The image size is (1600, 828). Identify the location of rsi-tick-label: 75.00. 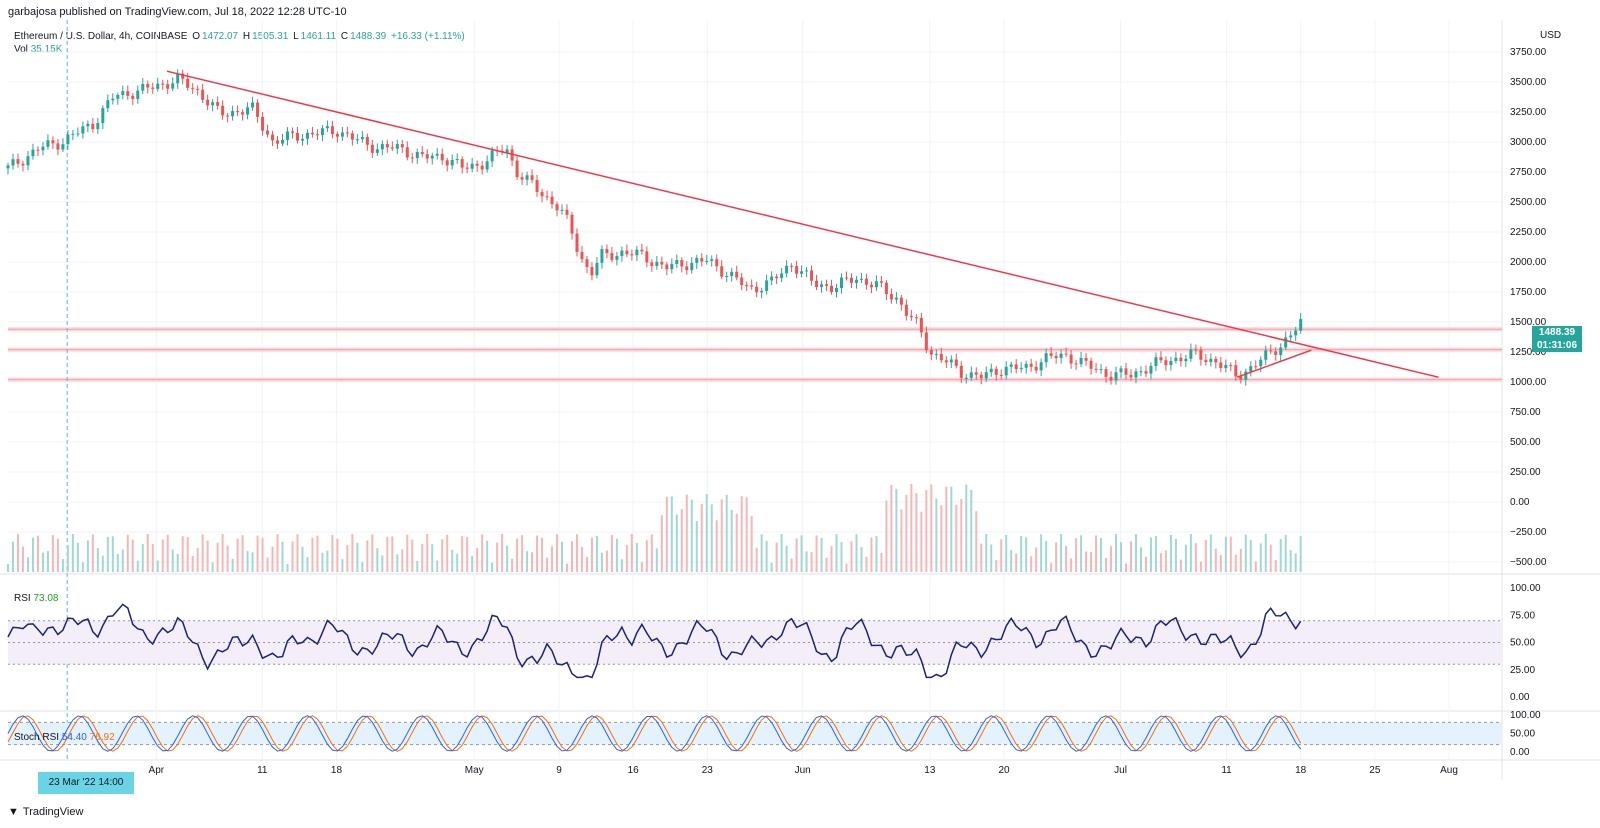
(1522, 615).